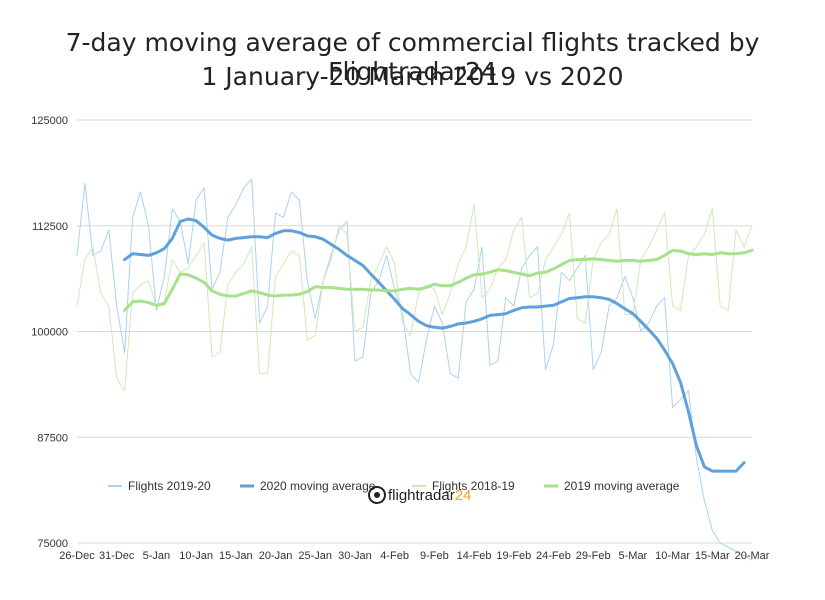 Image resolution: width=825 pixels, height=600 pixels. Describe the element at coordinates (412, 76) in the screenshot. I see `chart-title-line-2: 1 January-20 March 2019 vs 2020` at that location.